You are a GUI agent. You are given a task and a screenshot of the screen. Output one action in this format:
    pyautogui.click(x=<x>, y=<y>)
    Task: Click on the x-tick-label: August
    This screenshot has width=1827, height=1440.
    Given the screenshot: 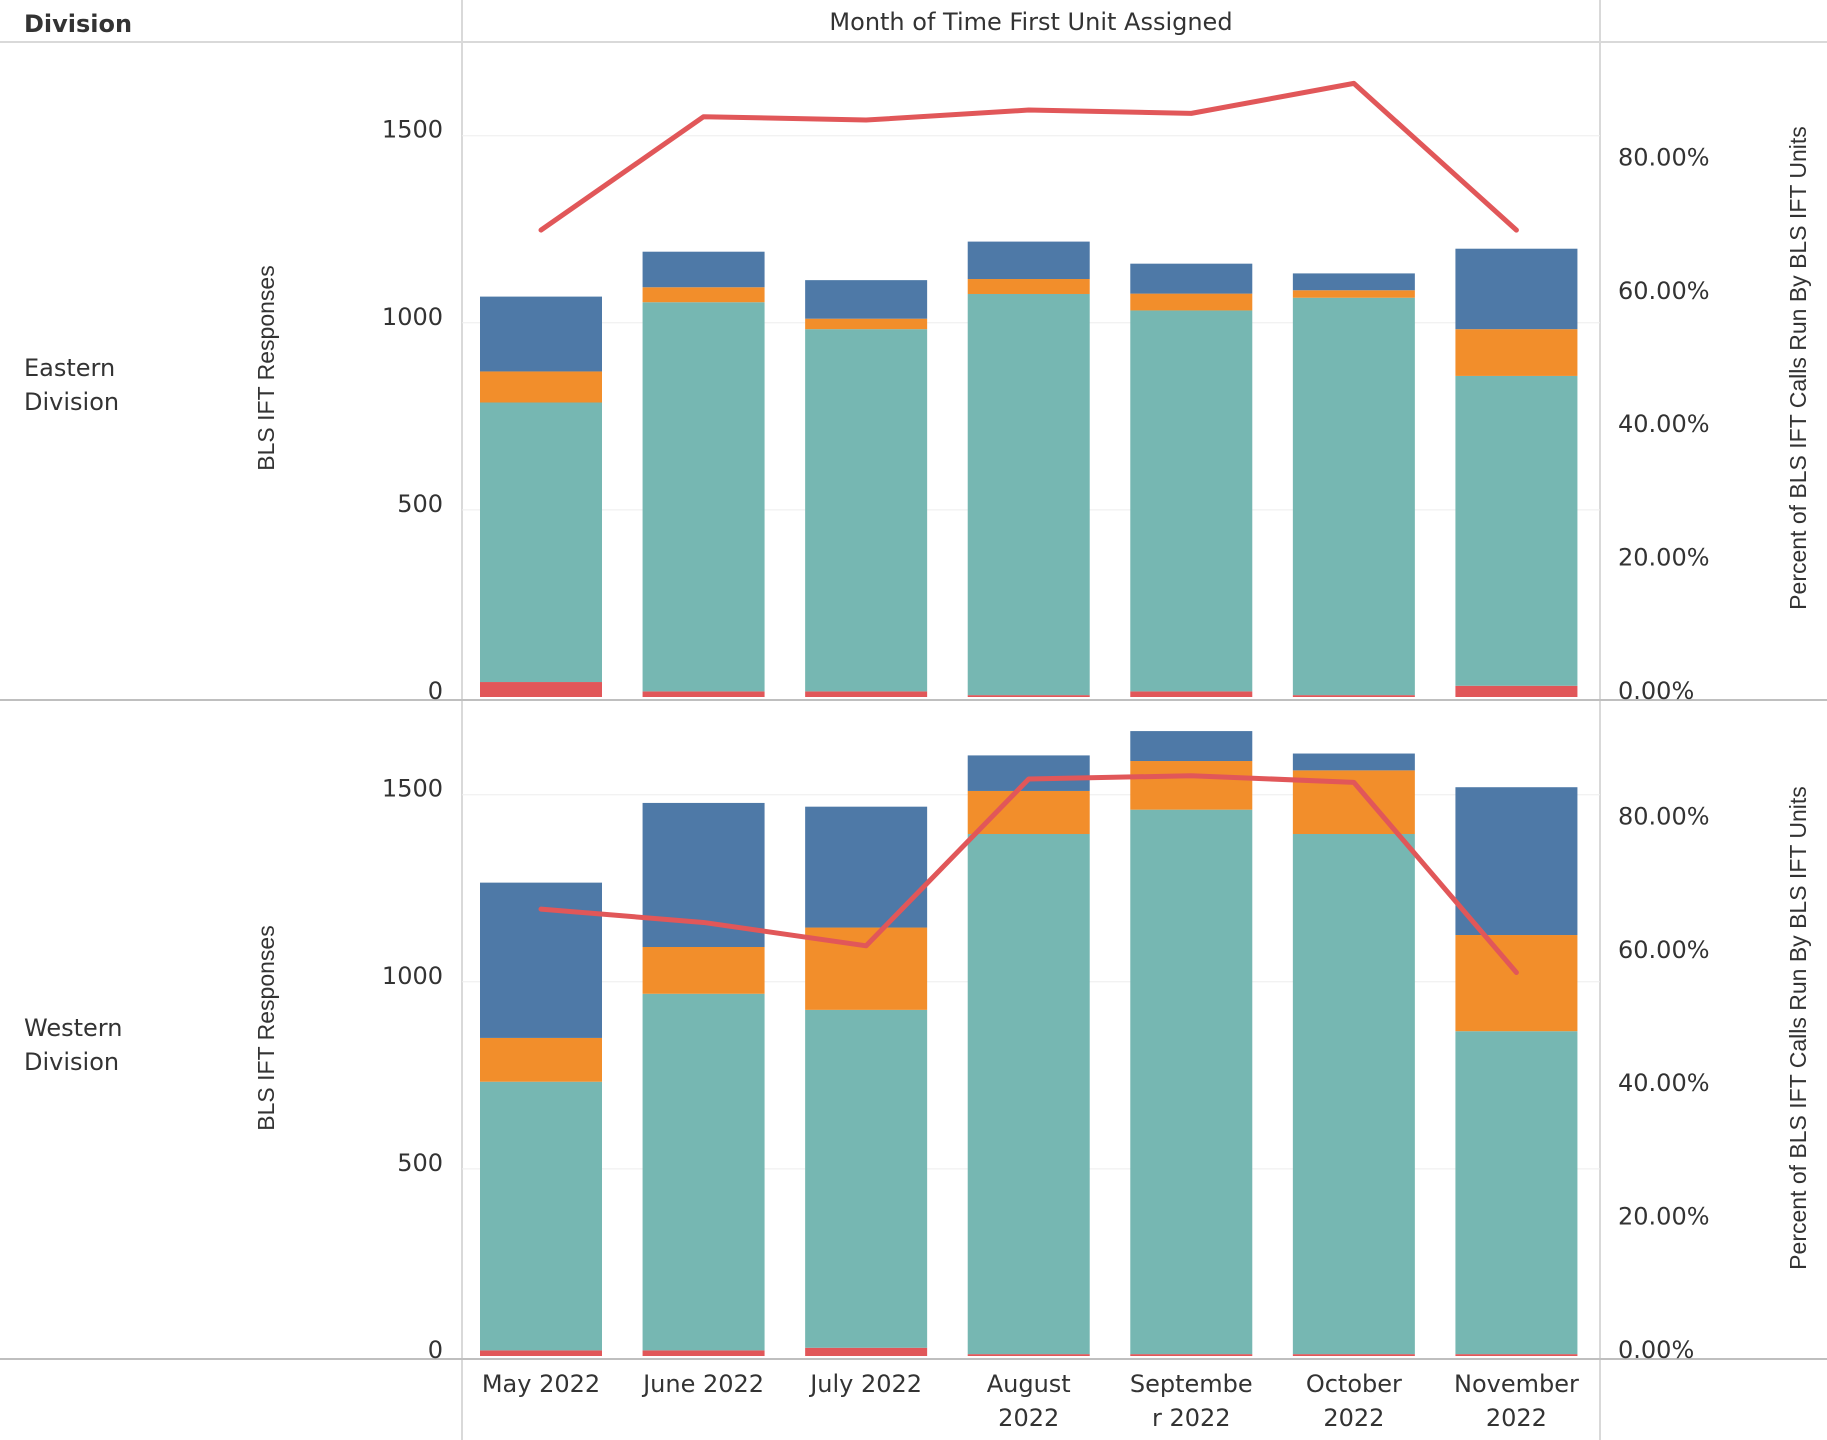 What is the action you would take?
    pyautogui.click(x=1029, y=1384)
    